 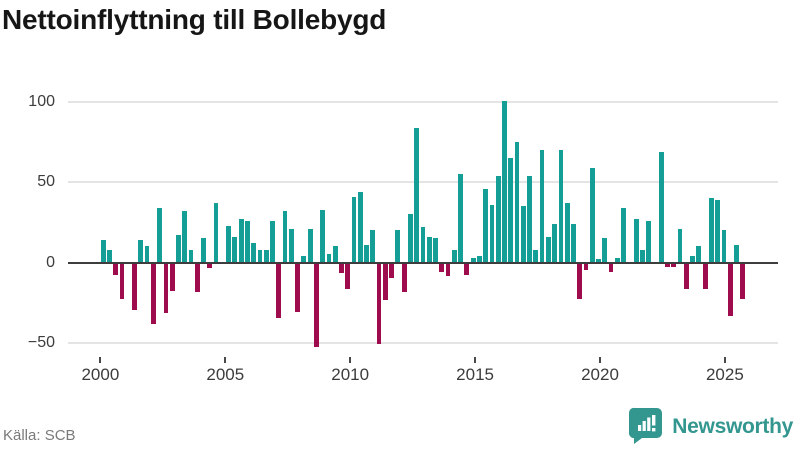 I want to click on newsworthy-logo: Newsworthy, so click(x=711, y=425).